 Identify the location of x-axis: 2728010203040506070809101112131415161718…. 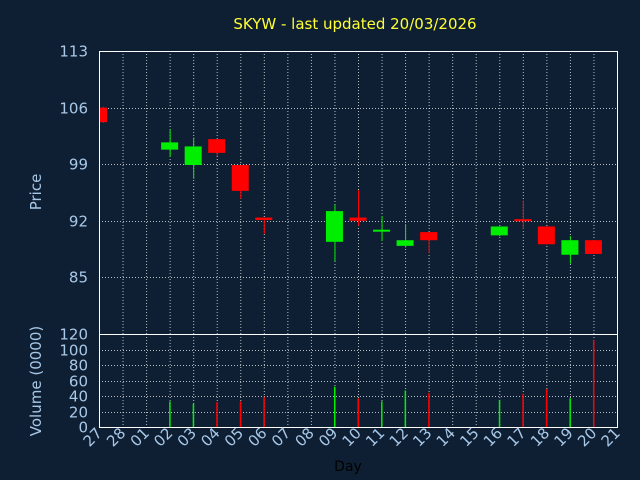
(352, 437).